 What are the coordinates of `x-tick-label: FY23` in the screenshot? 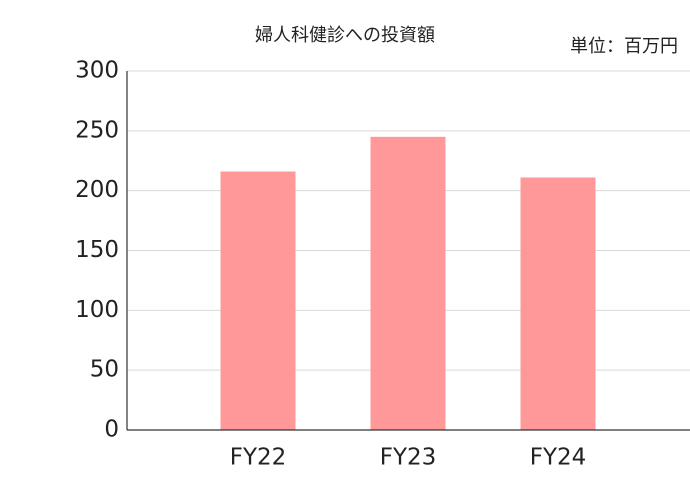 It's located at (408, 458).